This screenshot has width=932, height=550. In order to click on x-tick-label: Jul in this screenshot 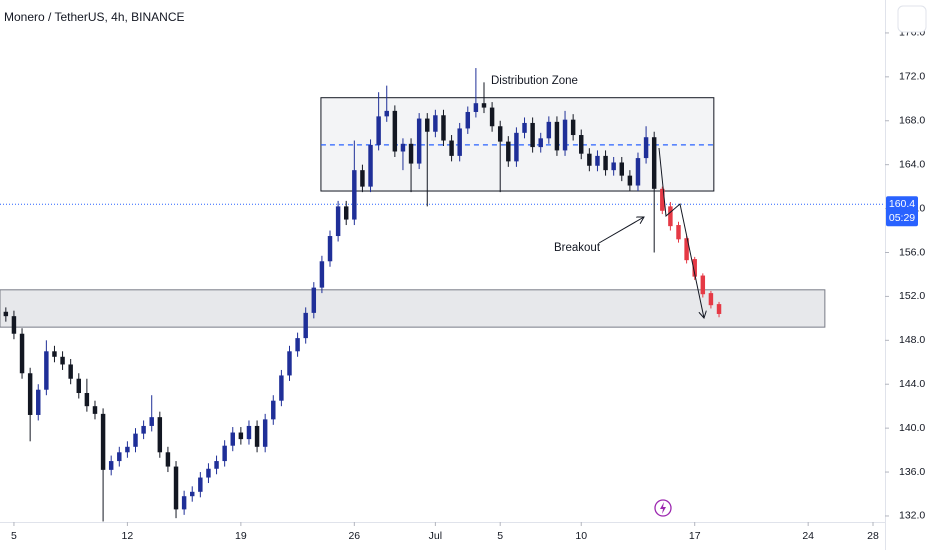, I will do `click(435, 536)`.